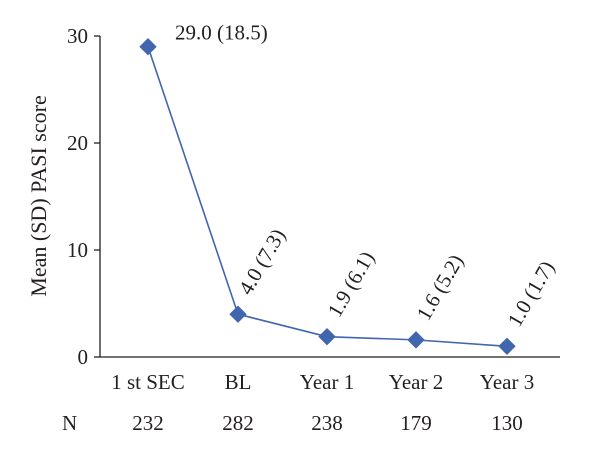 The image size is (600, 451). I want to click on x-tick-label: Year 1, so click(327, 382).